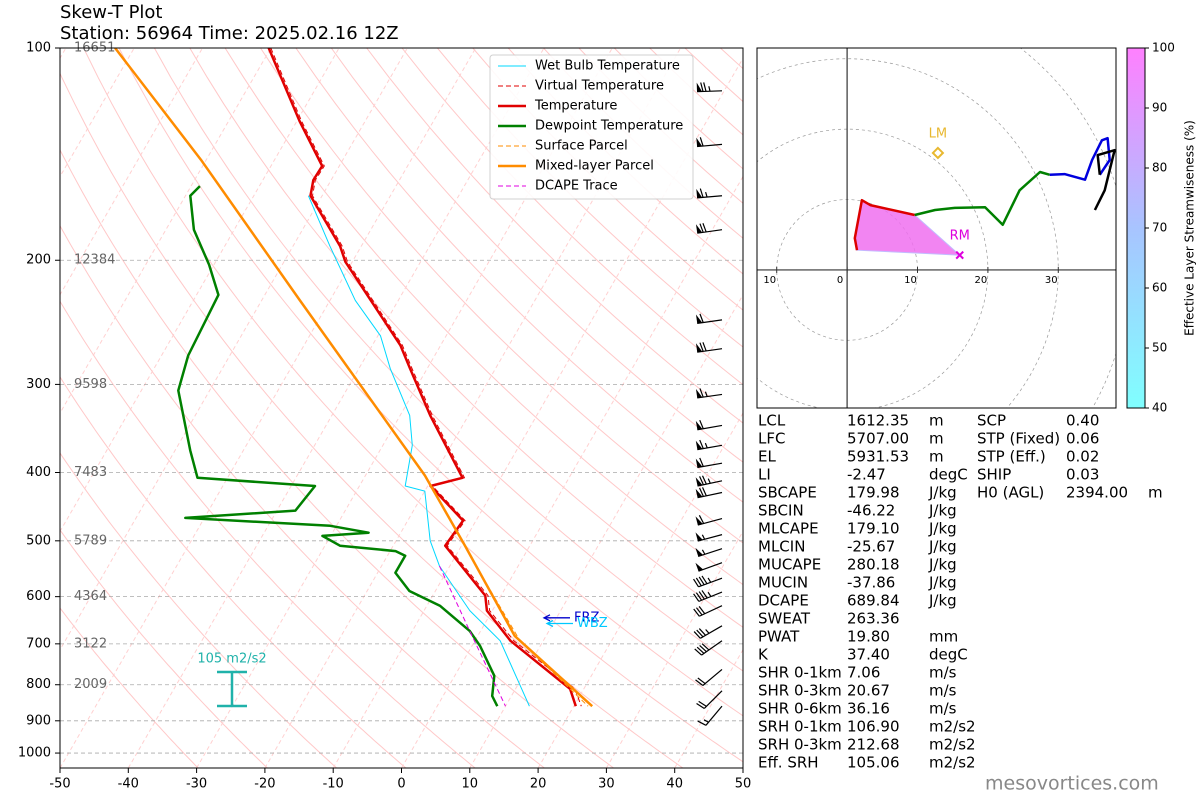  Describe the element at coordinates (90, 540) in the screenshot. I see `height-label: 5789` at that location.